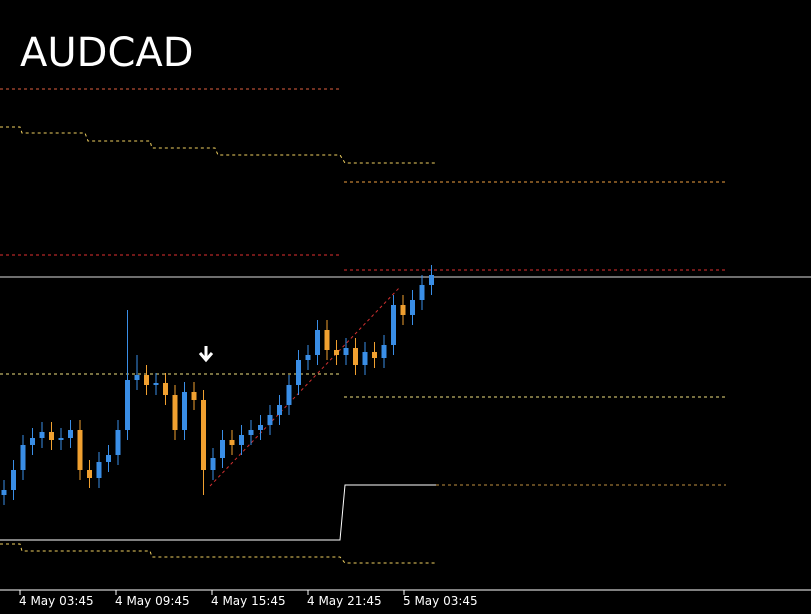  I want to click on x-tick-label: 4 May 03:45, so click(56, 601).